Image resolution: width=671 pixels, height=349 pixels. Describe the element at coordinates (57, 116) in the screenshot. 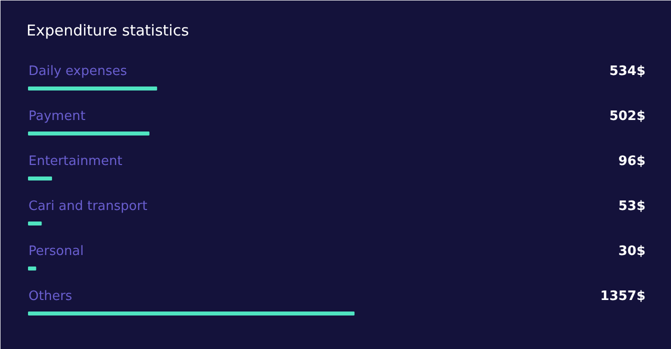

I see `y-tick-label: Payment` at that location.